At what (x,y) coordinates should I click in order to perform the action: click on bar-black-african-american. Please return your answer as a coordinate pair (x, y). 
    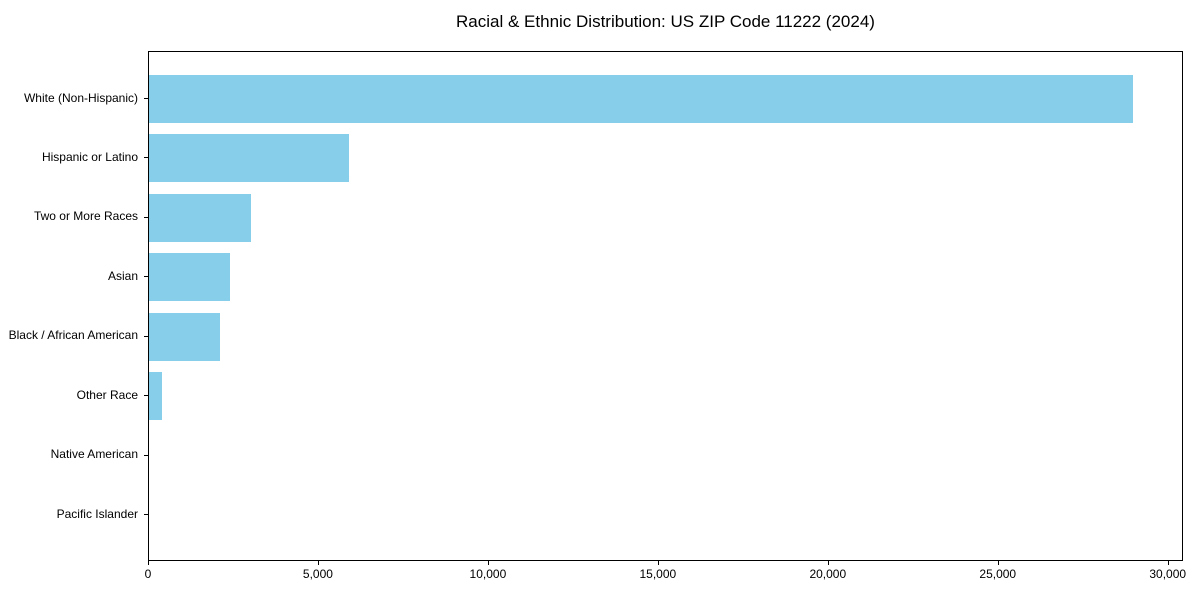
    Looking at the image, I should click on (185, 336).